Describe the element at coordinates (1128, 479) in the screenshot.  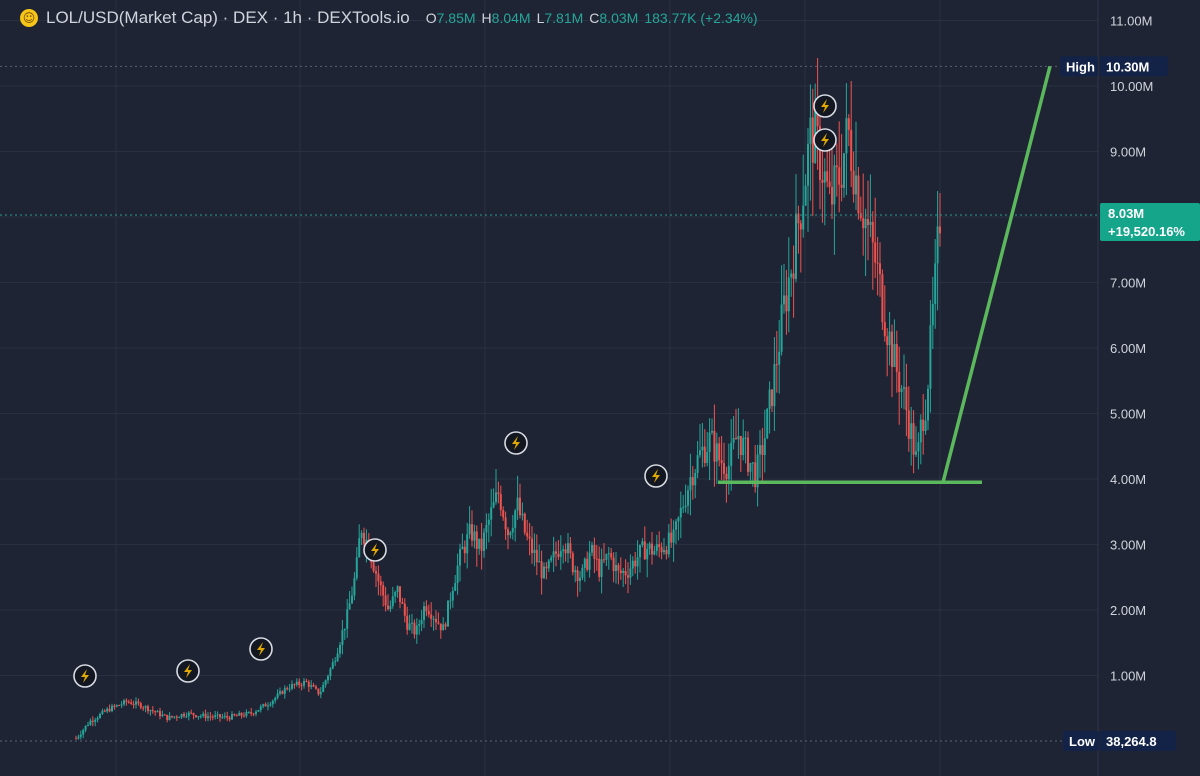
I see `y-tick-label: 4.00M` at that location.